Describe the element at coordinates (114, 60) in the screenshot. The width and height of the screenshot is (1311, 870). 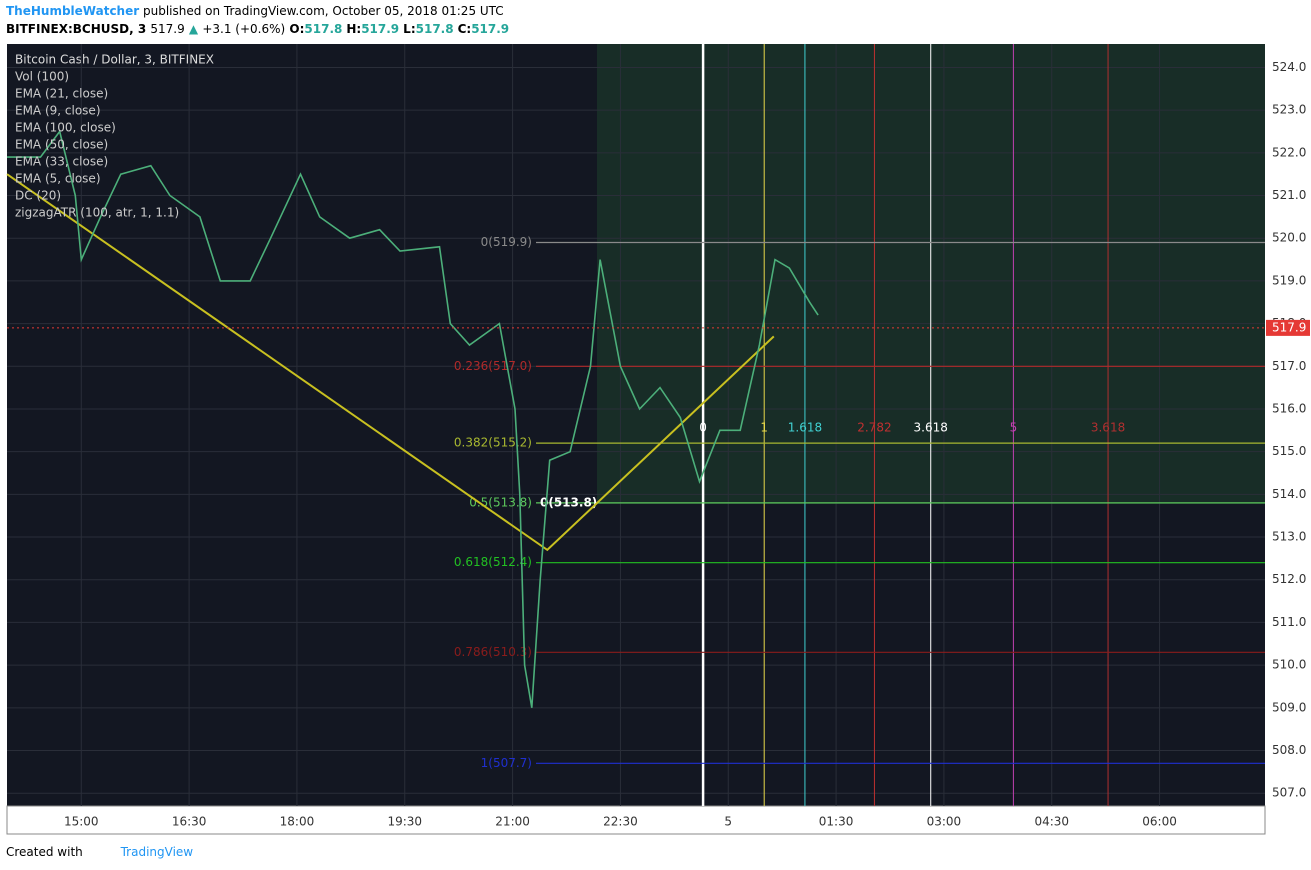
I see `chart-title: Bitcoin Cash / Dollar, 3, BITFINEX` at that location.